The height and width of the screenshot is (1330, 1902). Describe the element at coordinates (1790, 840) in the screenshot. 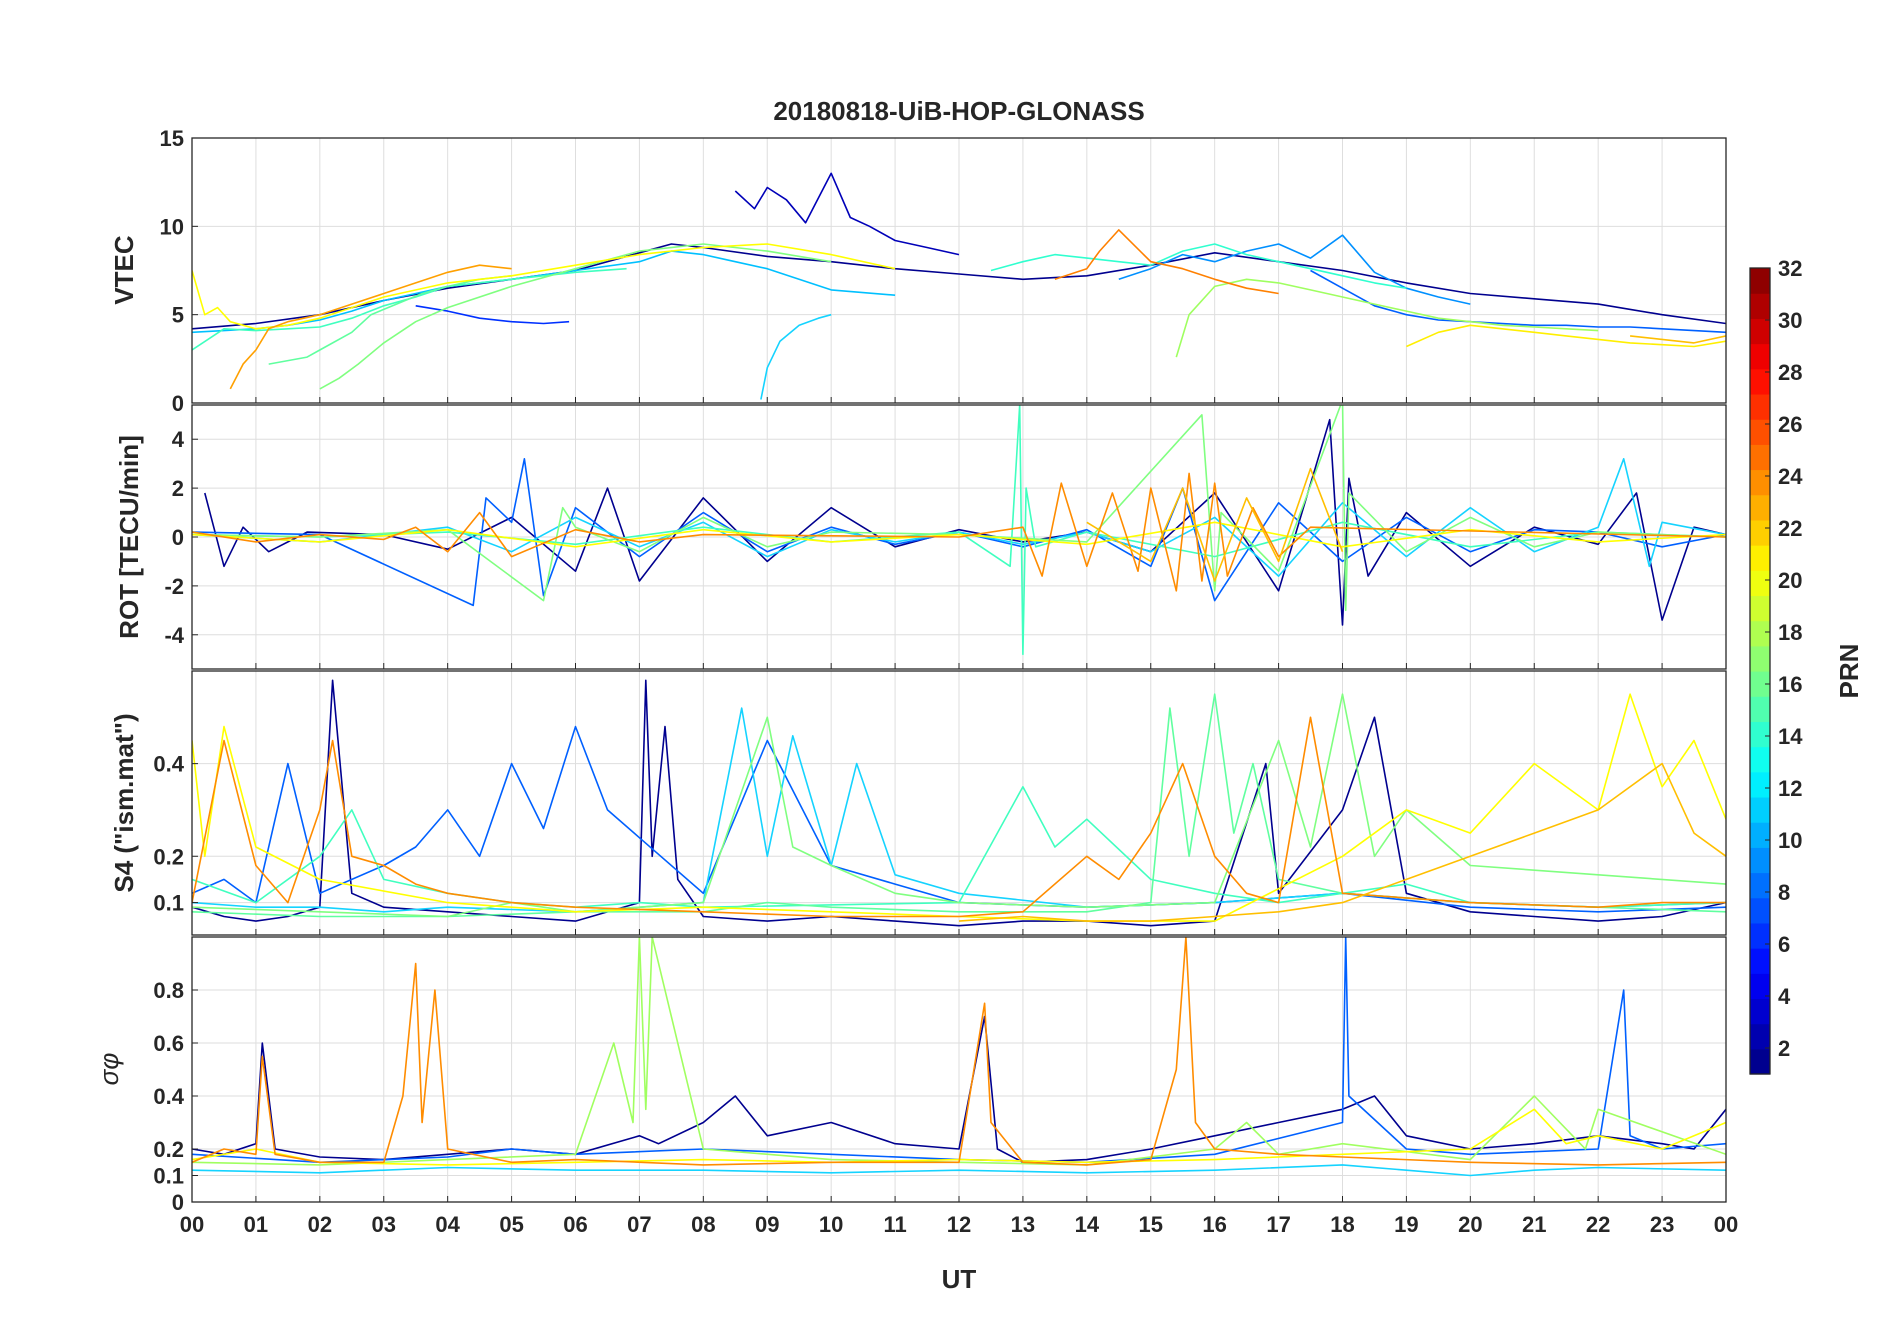

I see `colorbar-tick-label: 10` at that location.